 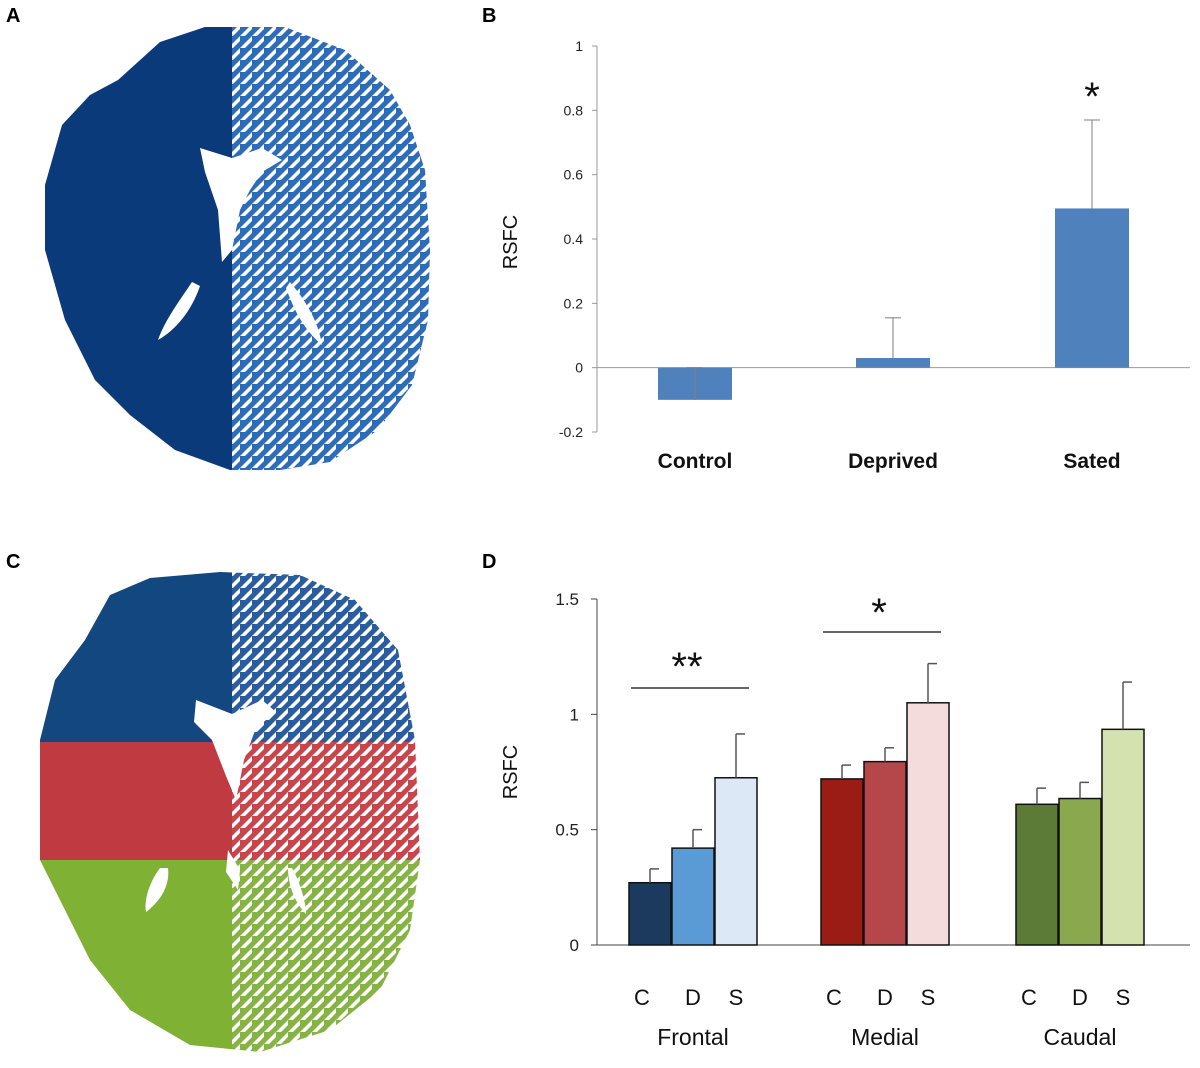 I want to click on right-hemisphere-patterned, so click(x=331, y=248).